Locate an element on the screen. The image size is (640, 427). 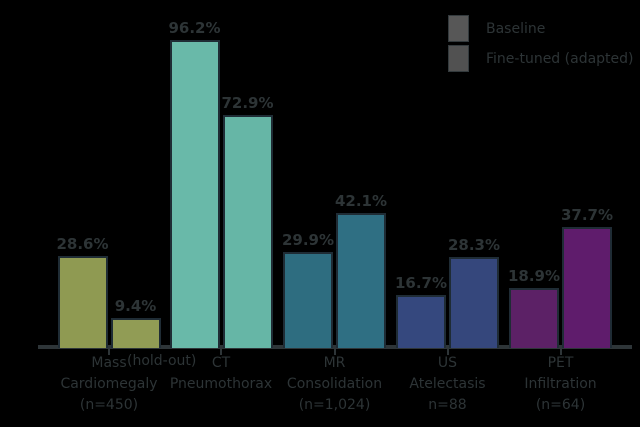
x-axis-line is located at coordinates (335, 347).